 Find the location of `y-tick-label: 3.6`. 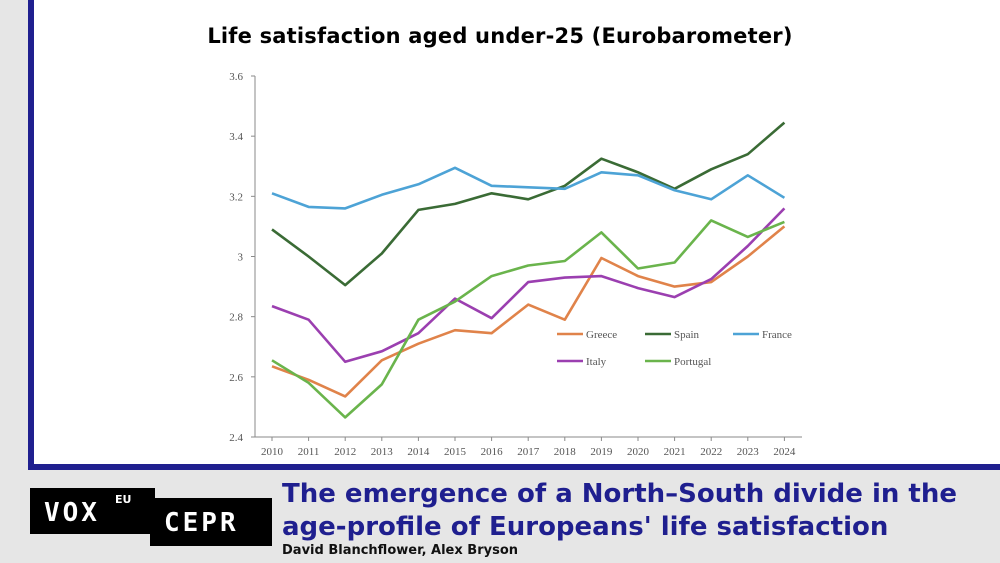

y-tick-label: 3.6 is located at coordinates (236, 77).